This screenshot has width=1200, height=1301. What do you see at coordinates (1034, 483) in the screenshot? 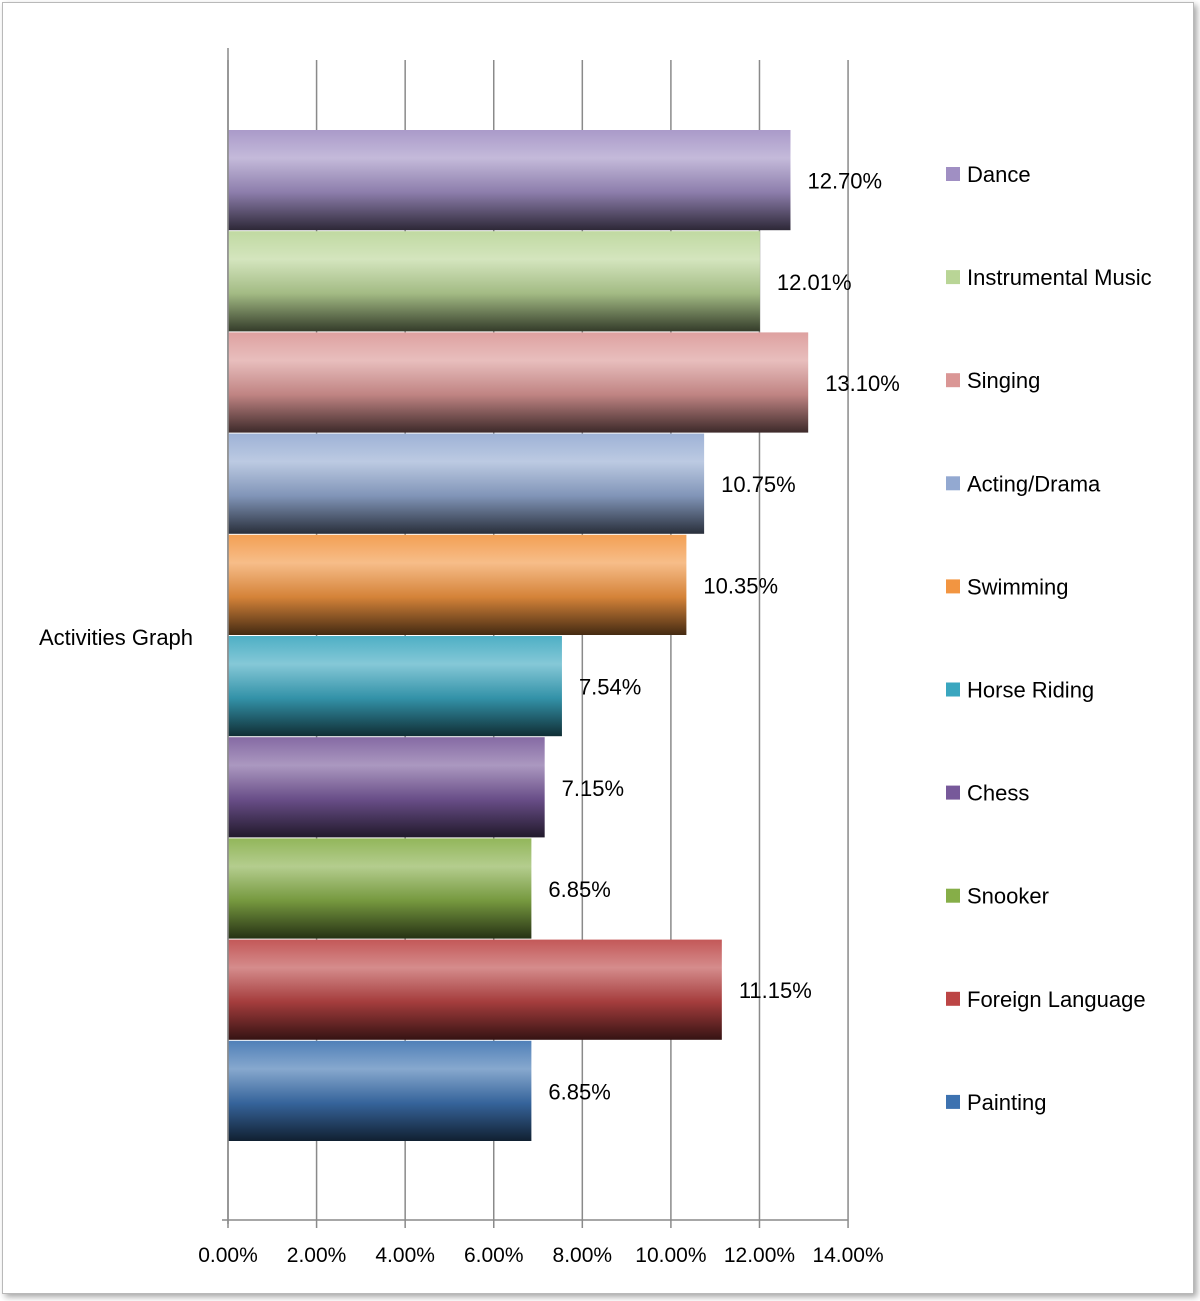
I see `legend-label: Acting/Drama` at bounding box center [1034, 483].